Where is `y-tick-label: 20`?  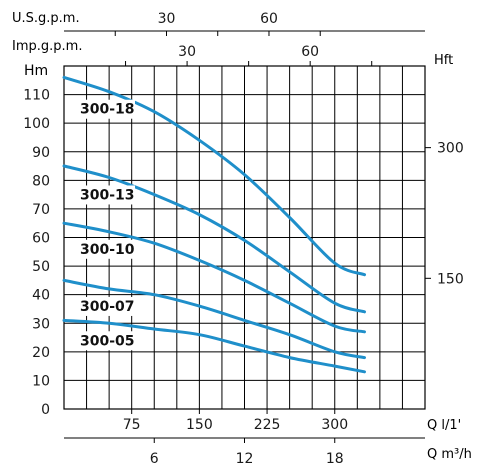 y-tick-label: 20 is located at coordinates (41, 353).